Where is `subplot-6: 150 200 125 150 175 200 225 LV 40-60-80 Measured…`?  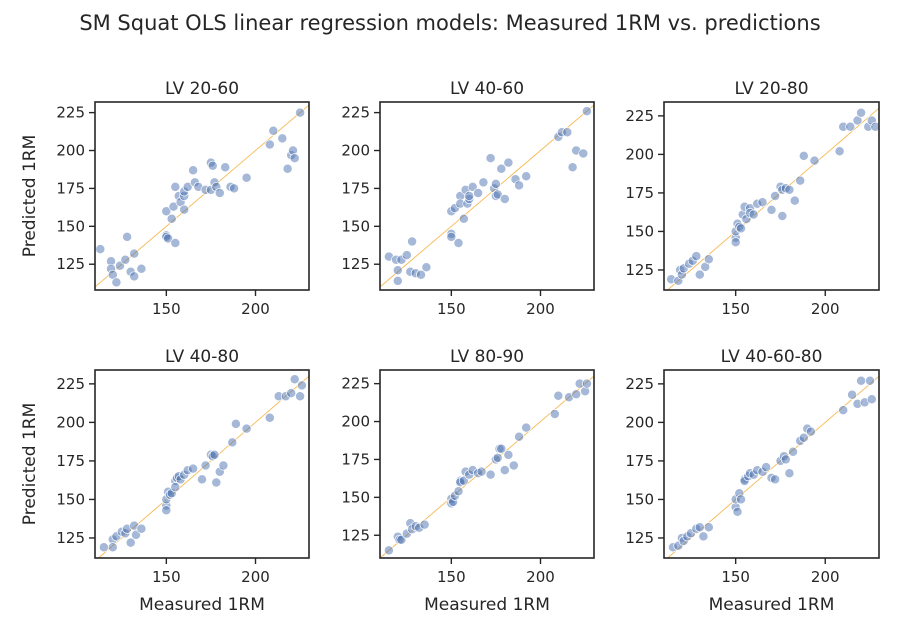 subplot-6: 150 200 125 150 175 200 225 LV 40-60-80 Measured… is located at coordinates (752, 481).